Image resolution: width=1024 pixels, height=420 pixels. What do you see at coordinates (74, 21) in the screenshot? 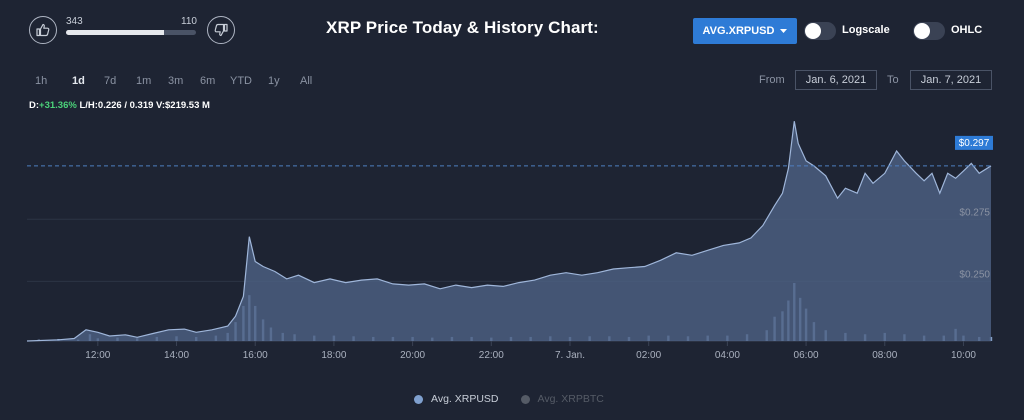
I see `upvote-count: 343` at bounding box center [74, 21].